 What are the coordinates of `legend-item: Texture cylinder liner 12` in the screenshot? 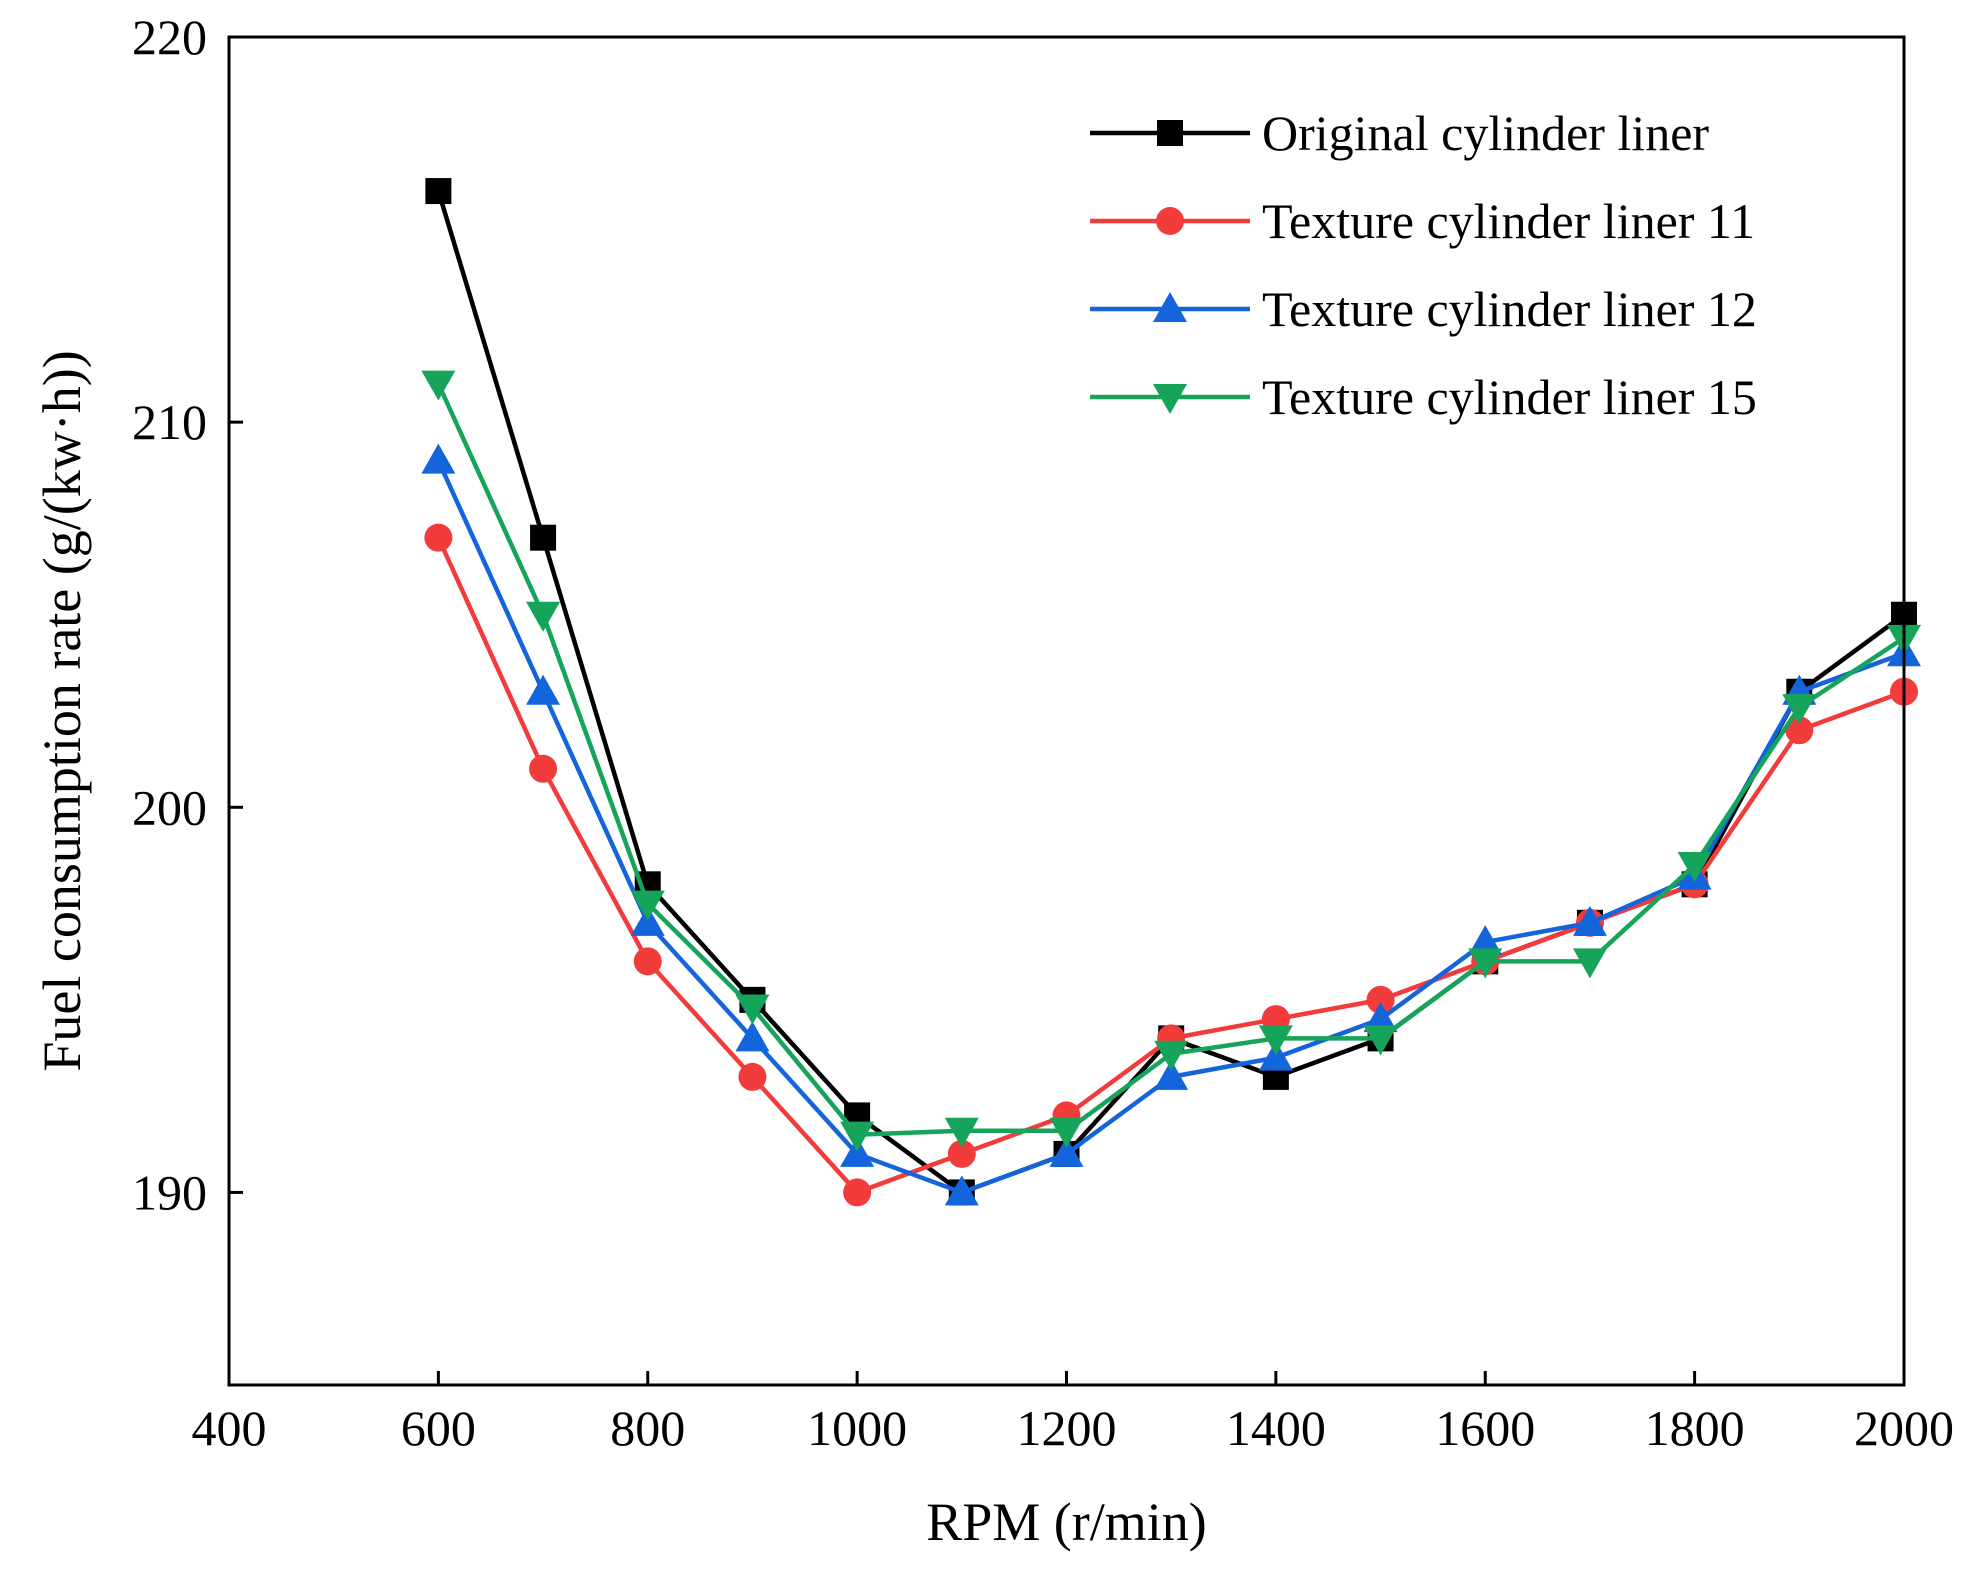 It's located at (1423, 309).